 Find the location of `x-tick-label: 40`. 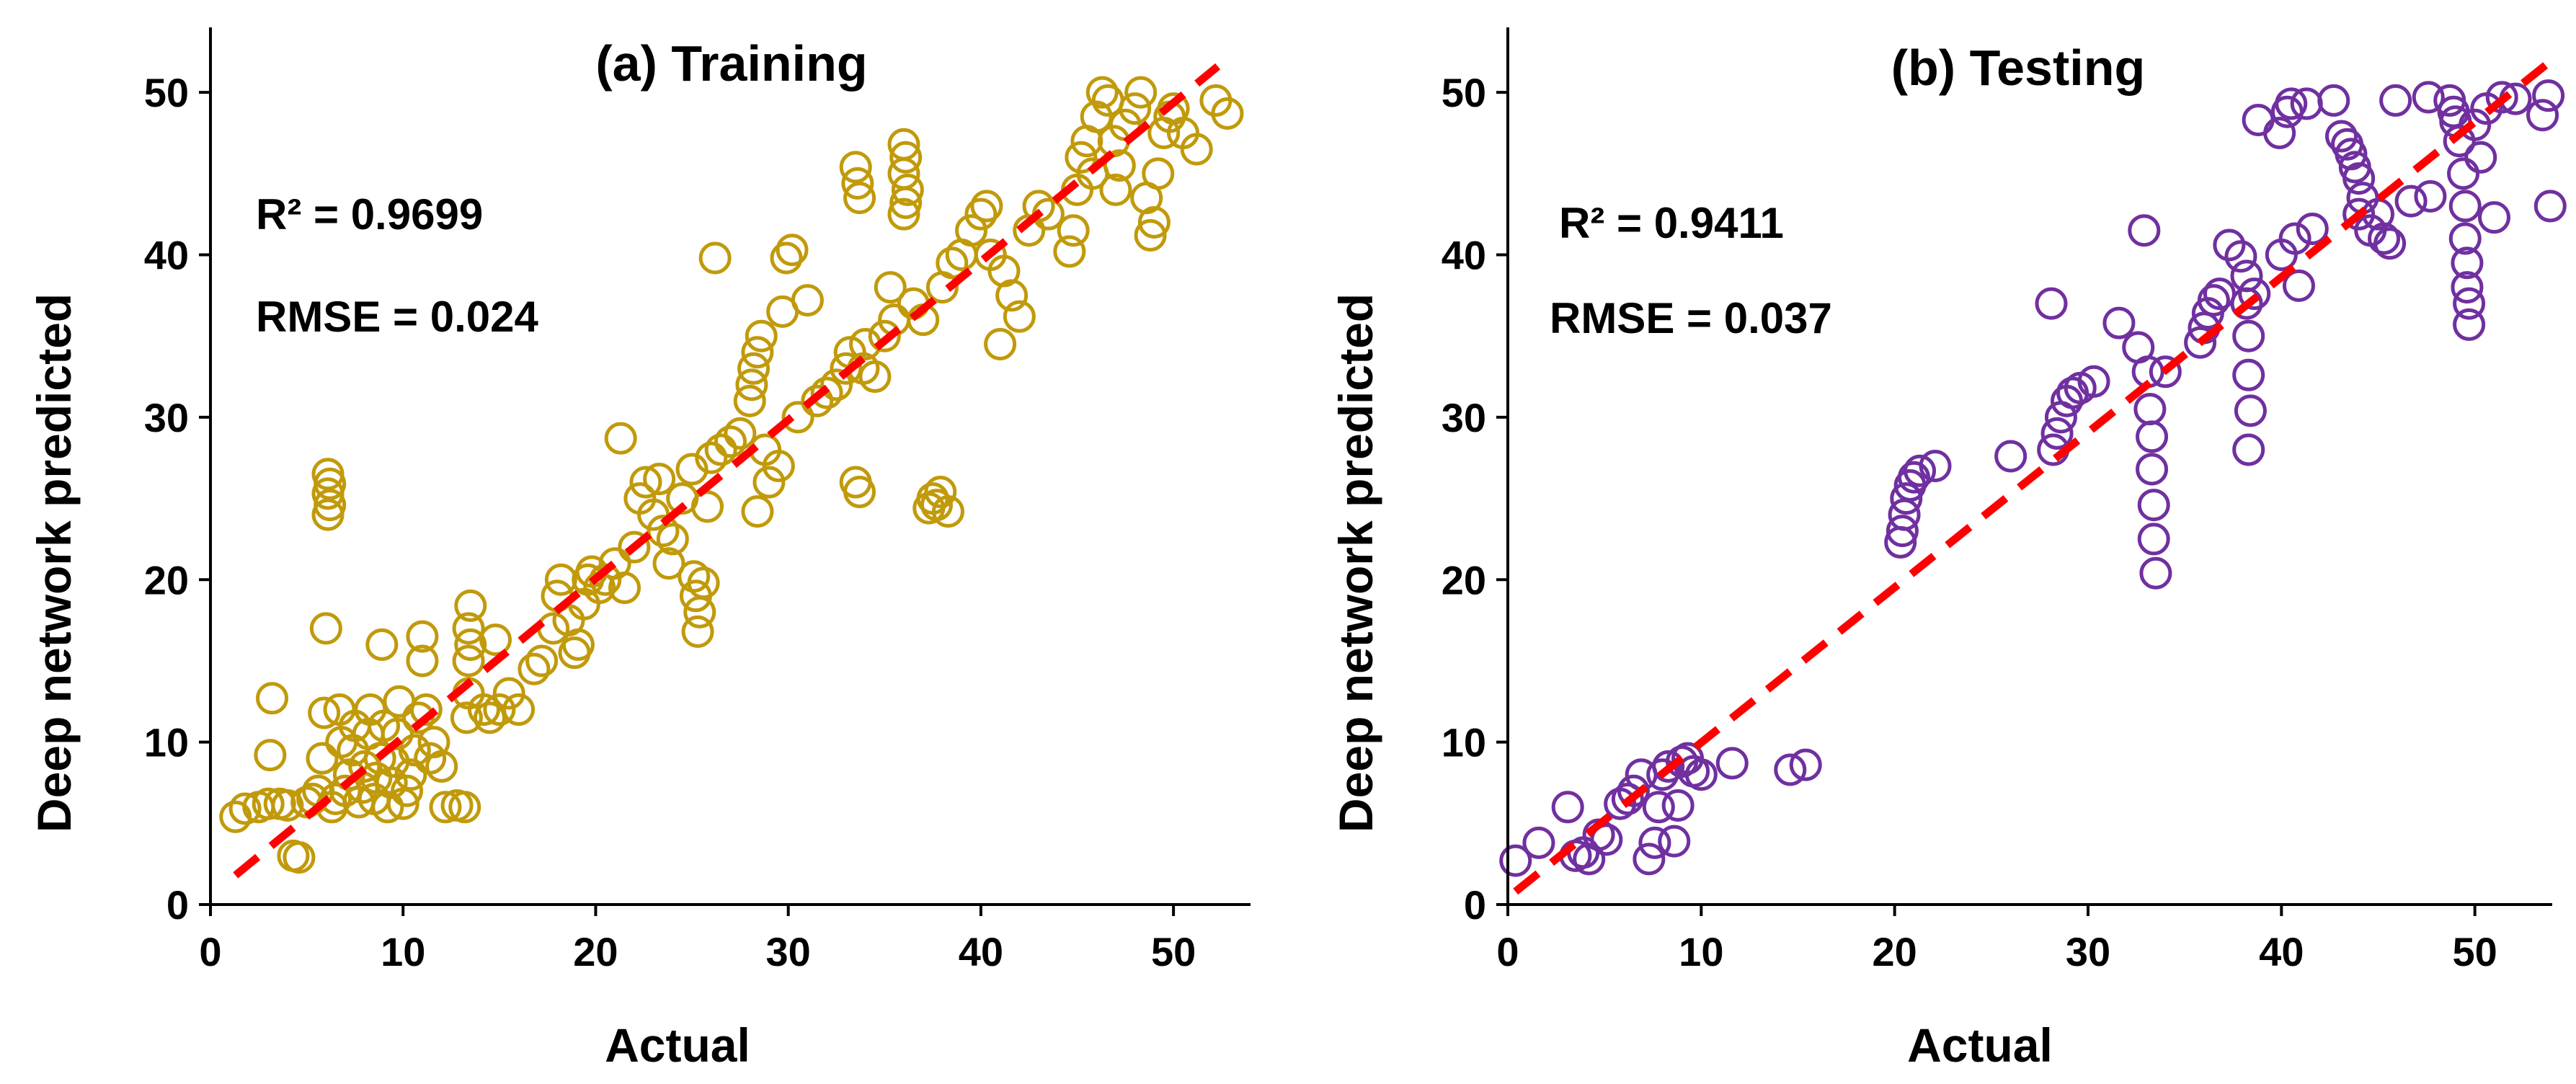

x-tick-label: 40 is located at coordinates (981, 951).